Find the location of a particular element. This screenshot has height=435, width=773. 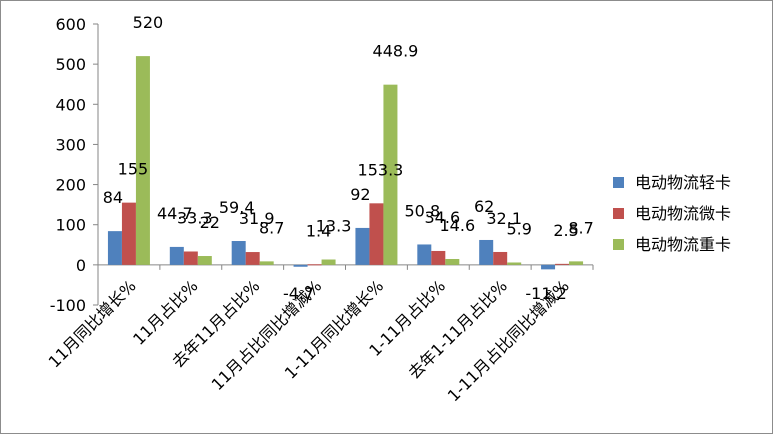

legend-label: 电动物流重卡 is located at coordinates (683, 244).